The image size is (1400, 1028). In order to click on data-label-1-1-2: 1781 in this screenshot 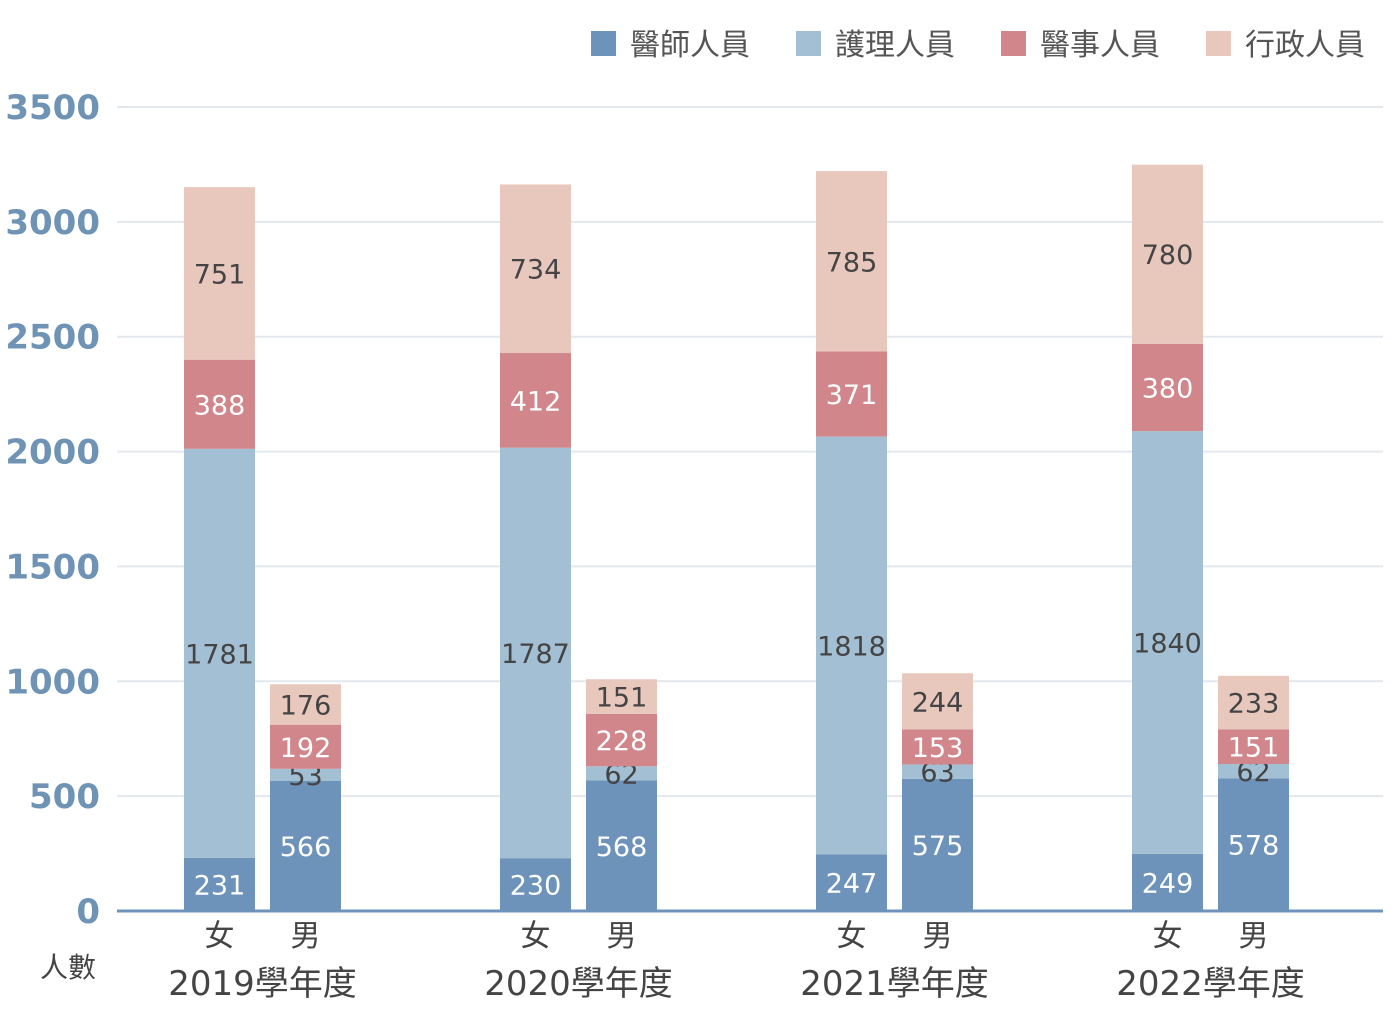, I will do `click(219, 654)`.